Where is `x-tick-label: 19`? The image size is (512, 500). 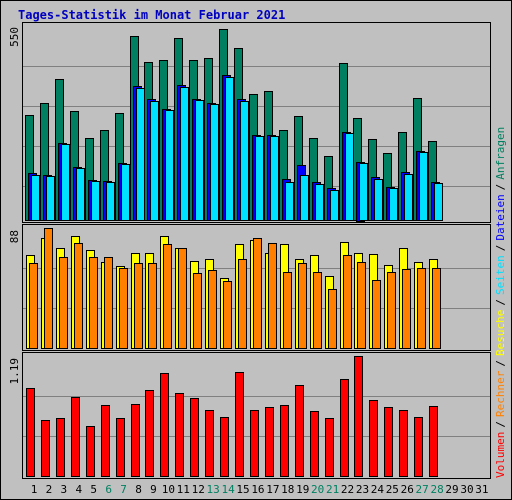
x-tick-label: 19 is located at coordinates (302, 489).